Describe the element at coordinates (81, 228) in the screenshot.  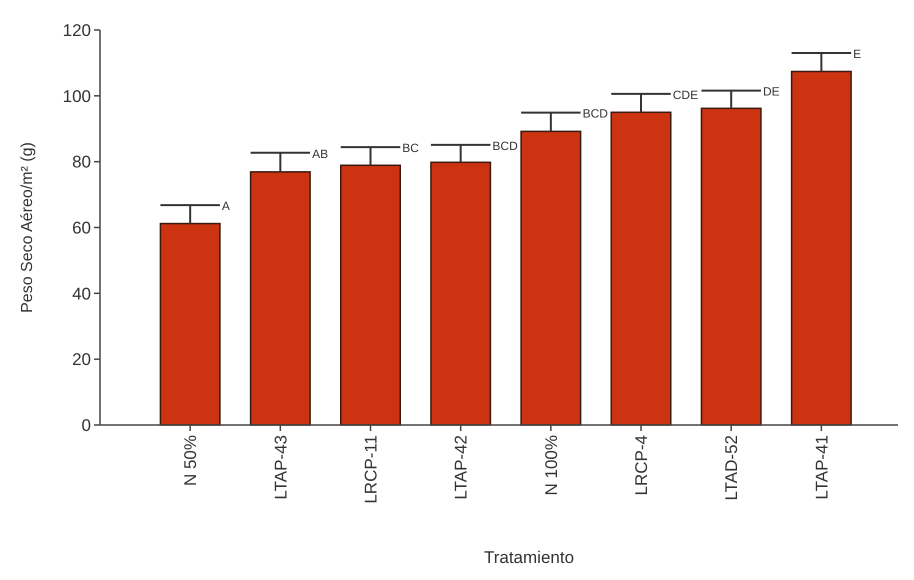
I see `y-tick-label: 60` at that location.